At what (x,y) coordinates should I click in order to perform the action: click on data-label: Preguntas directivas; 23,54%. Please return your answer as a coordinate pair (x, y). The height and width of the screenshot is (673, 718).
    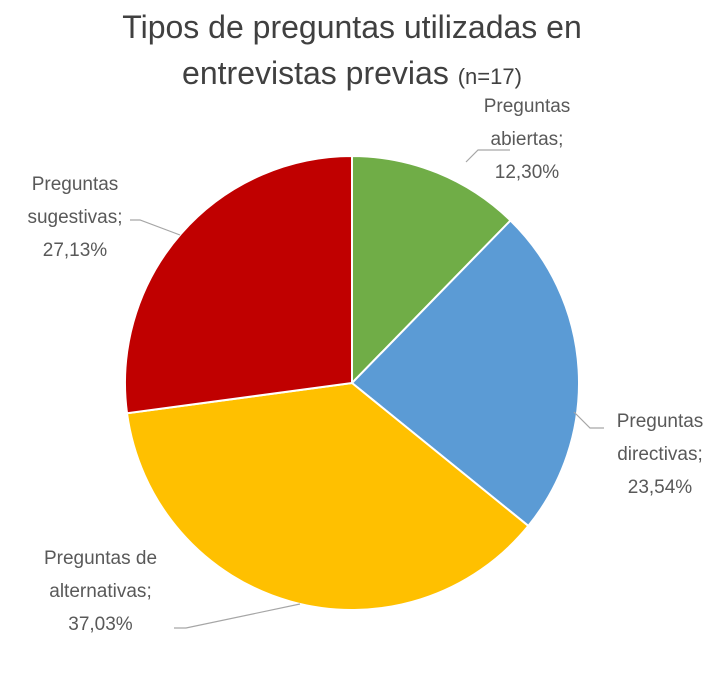
    Looking at the image, I should click on (659, 454).